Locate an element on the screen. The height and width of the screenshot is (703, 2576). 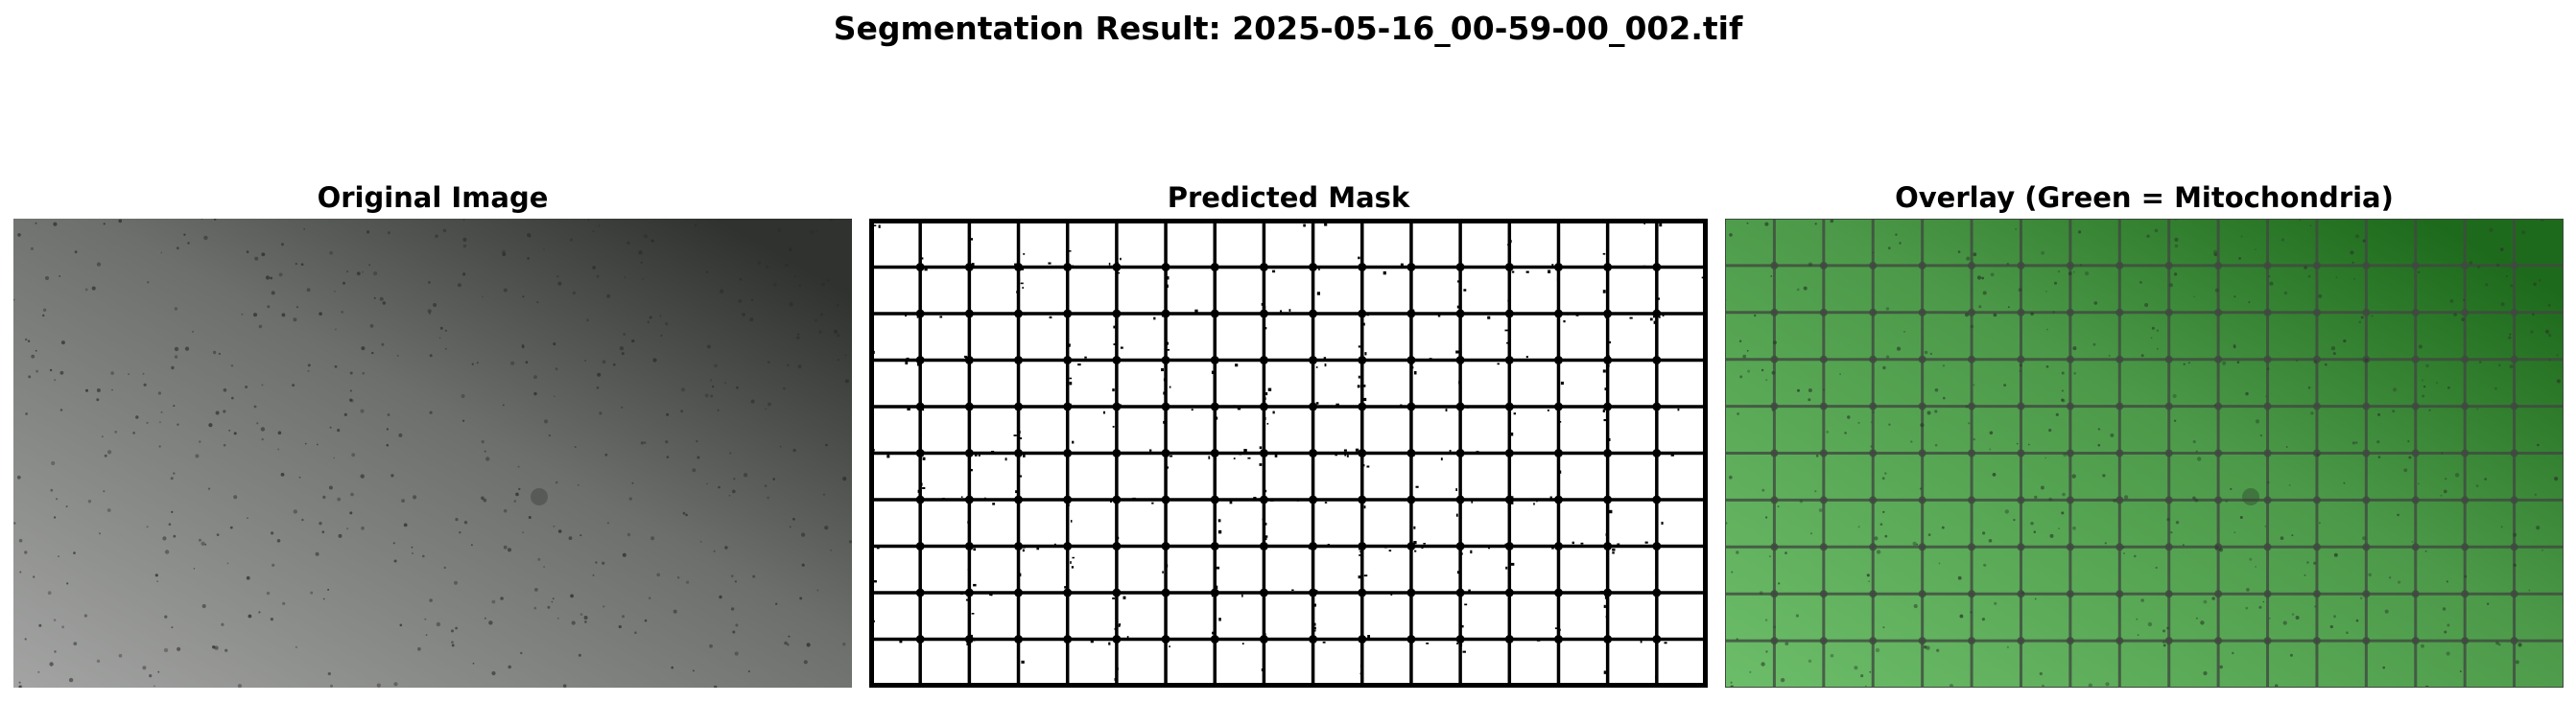
predicted-mask-title: Predicted Mask is located at coordinates (1288, 198).